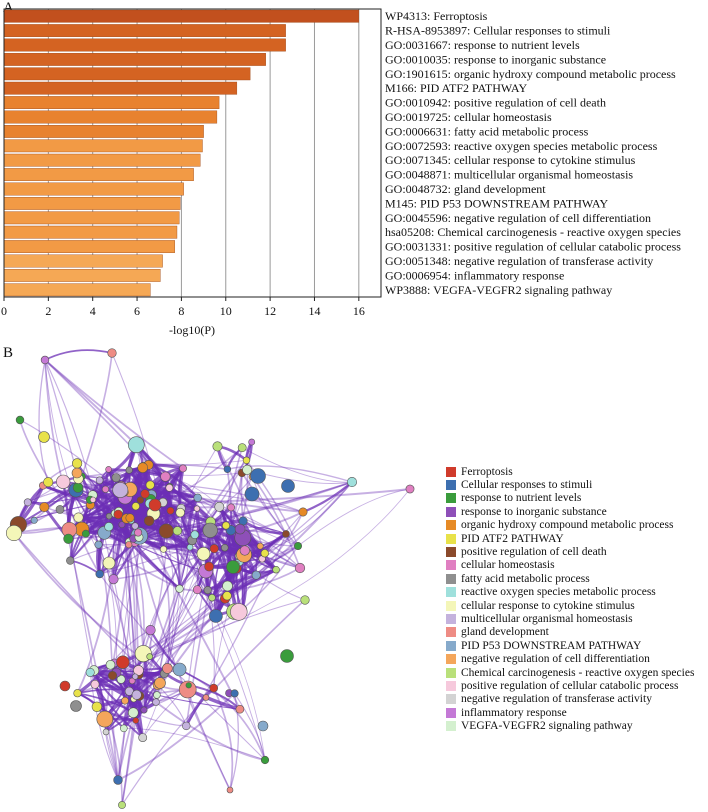 The width and height of the screenshot is (708, 812). Describe the element at coordinates (498, 290) in the screenshot. I see `bar-label: WP3888: VEGFA-VEGFR2 signaling pathway` at that location.